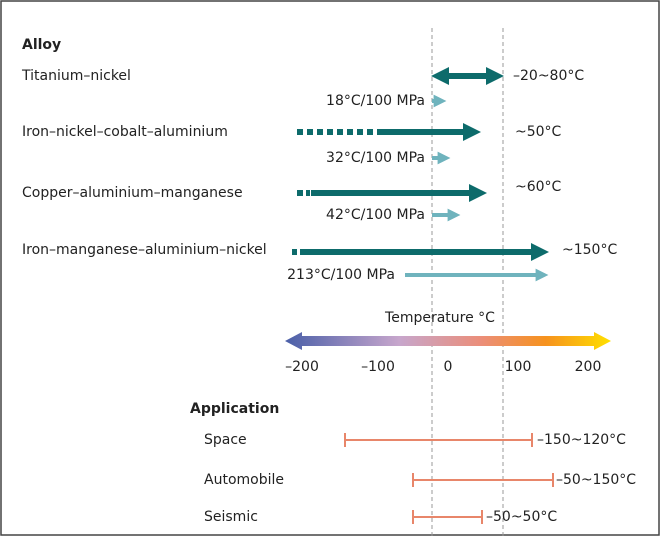 The image size is (660, 540). I want to click on scale-label: Temperature °C, so click(439, 318).